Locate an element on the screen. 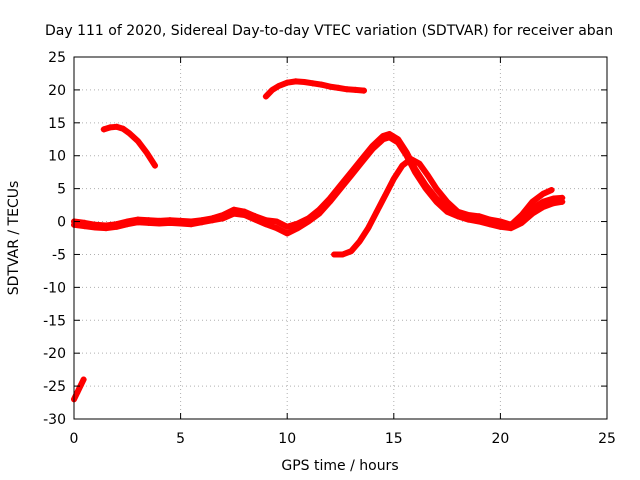 The width and height of the screenshot is (640, 480). y-tick-label: -30 is located at coordinates (54, 420).